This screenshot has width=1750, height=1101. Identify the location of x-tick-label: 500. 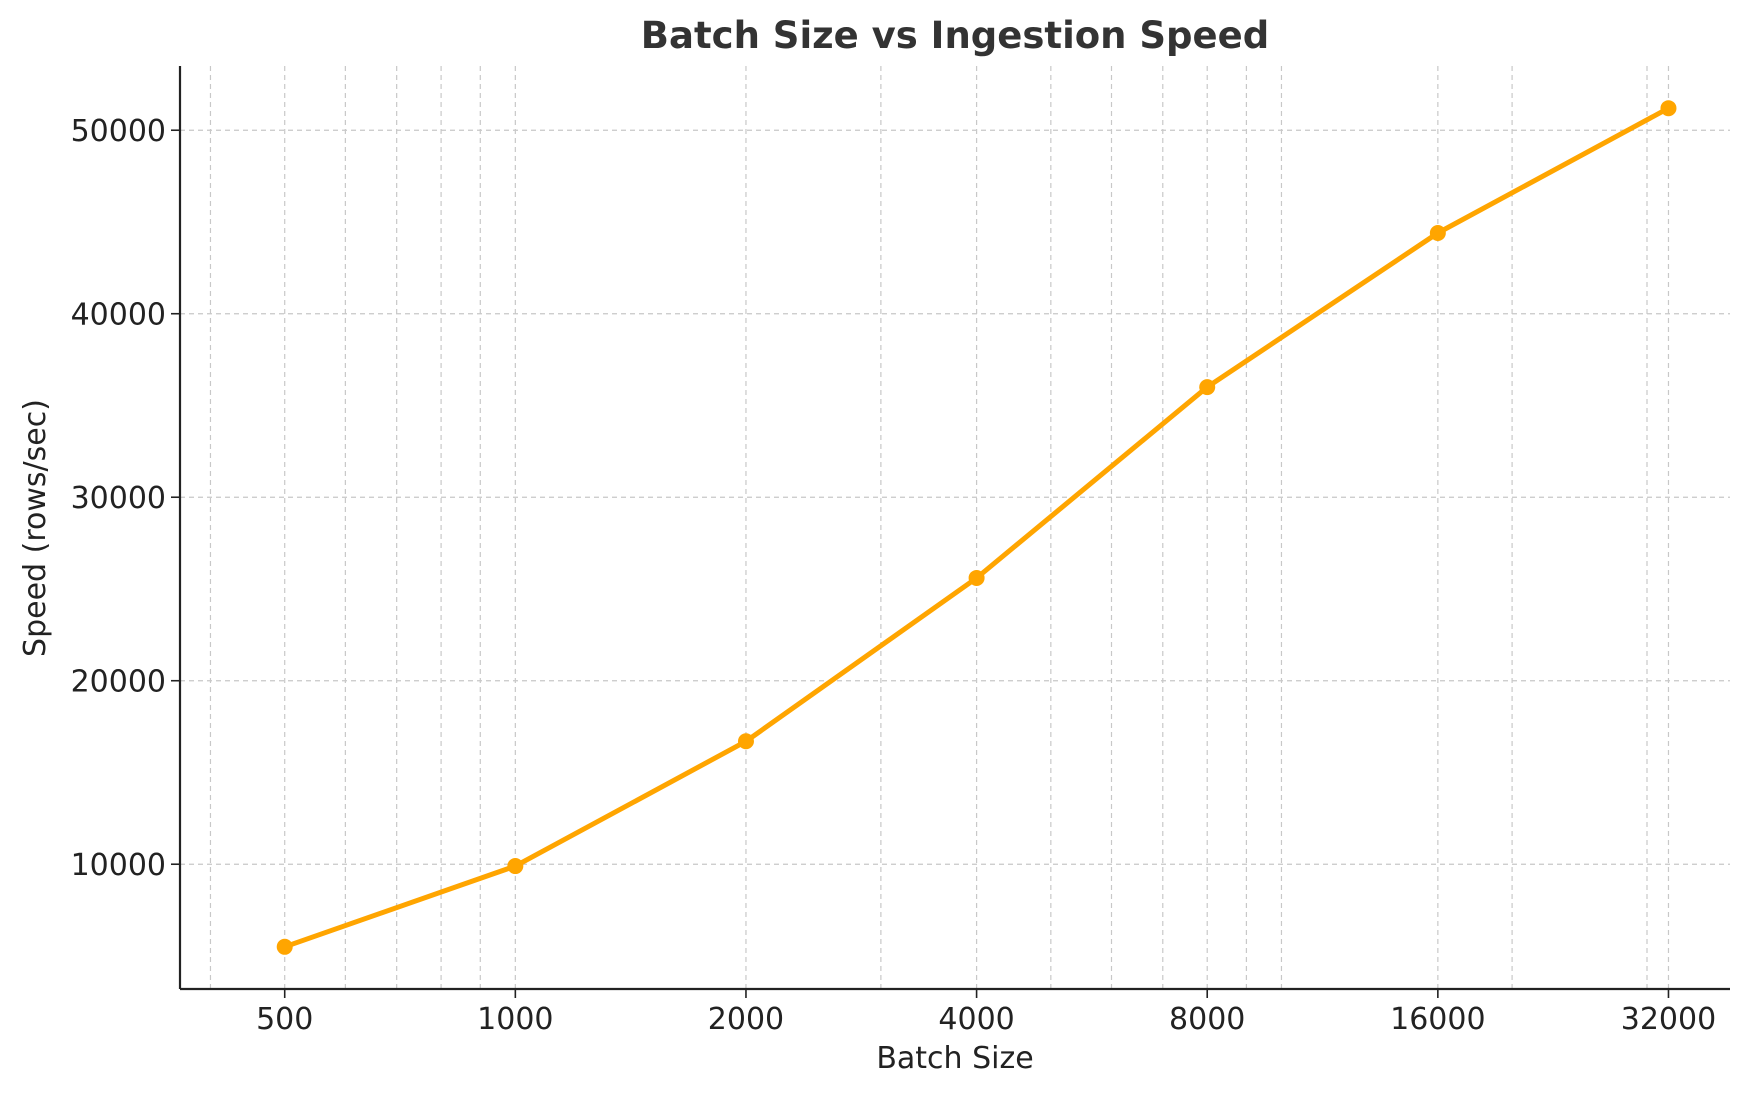
(284, 1019).